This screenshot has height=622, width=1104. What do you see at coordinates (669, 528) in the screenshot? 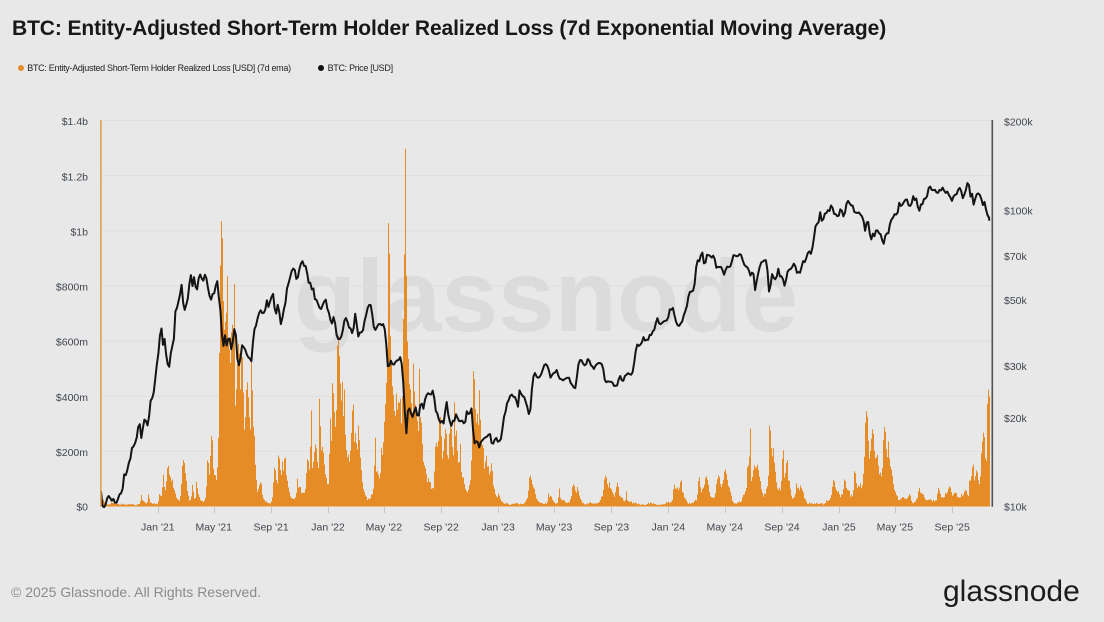
I see `svg-text: Jan '24` at bounding box center [669, 528].